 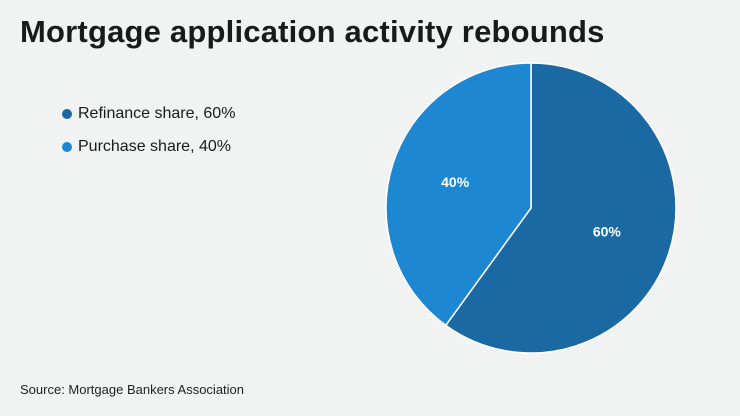 What do you see at coordinates (132, 389) in the screenshot?
I see `source-note: Source: Mortgage Bankers Association` at bounding box center [132, 389].